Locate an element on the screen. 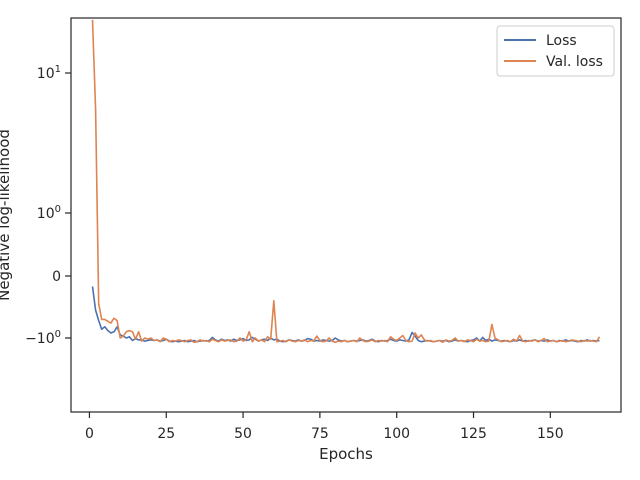 The image size is (640, 480). x-tick-label: 150 is located at coordinates (550, 434).